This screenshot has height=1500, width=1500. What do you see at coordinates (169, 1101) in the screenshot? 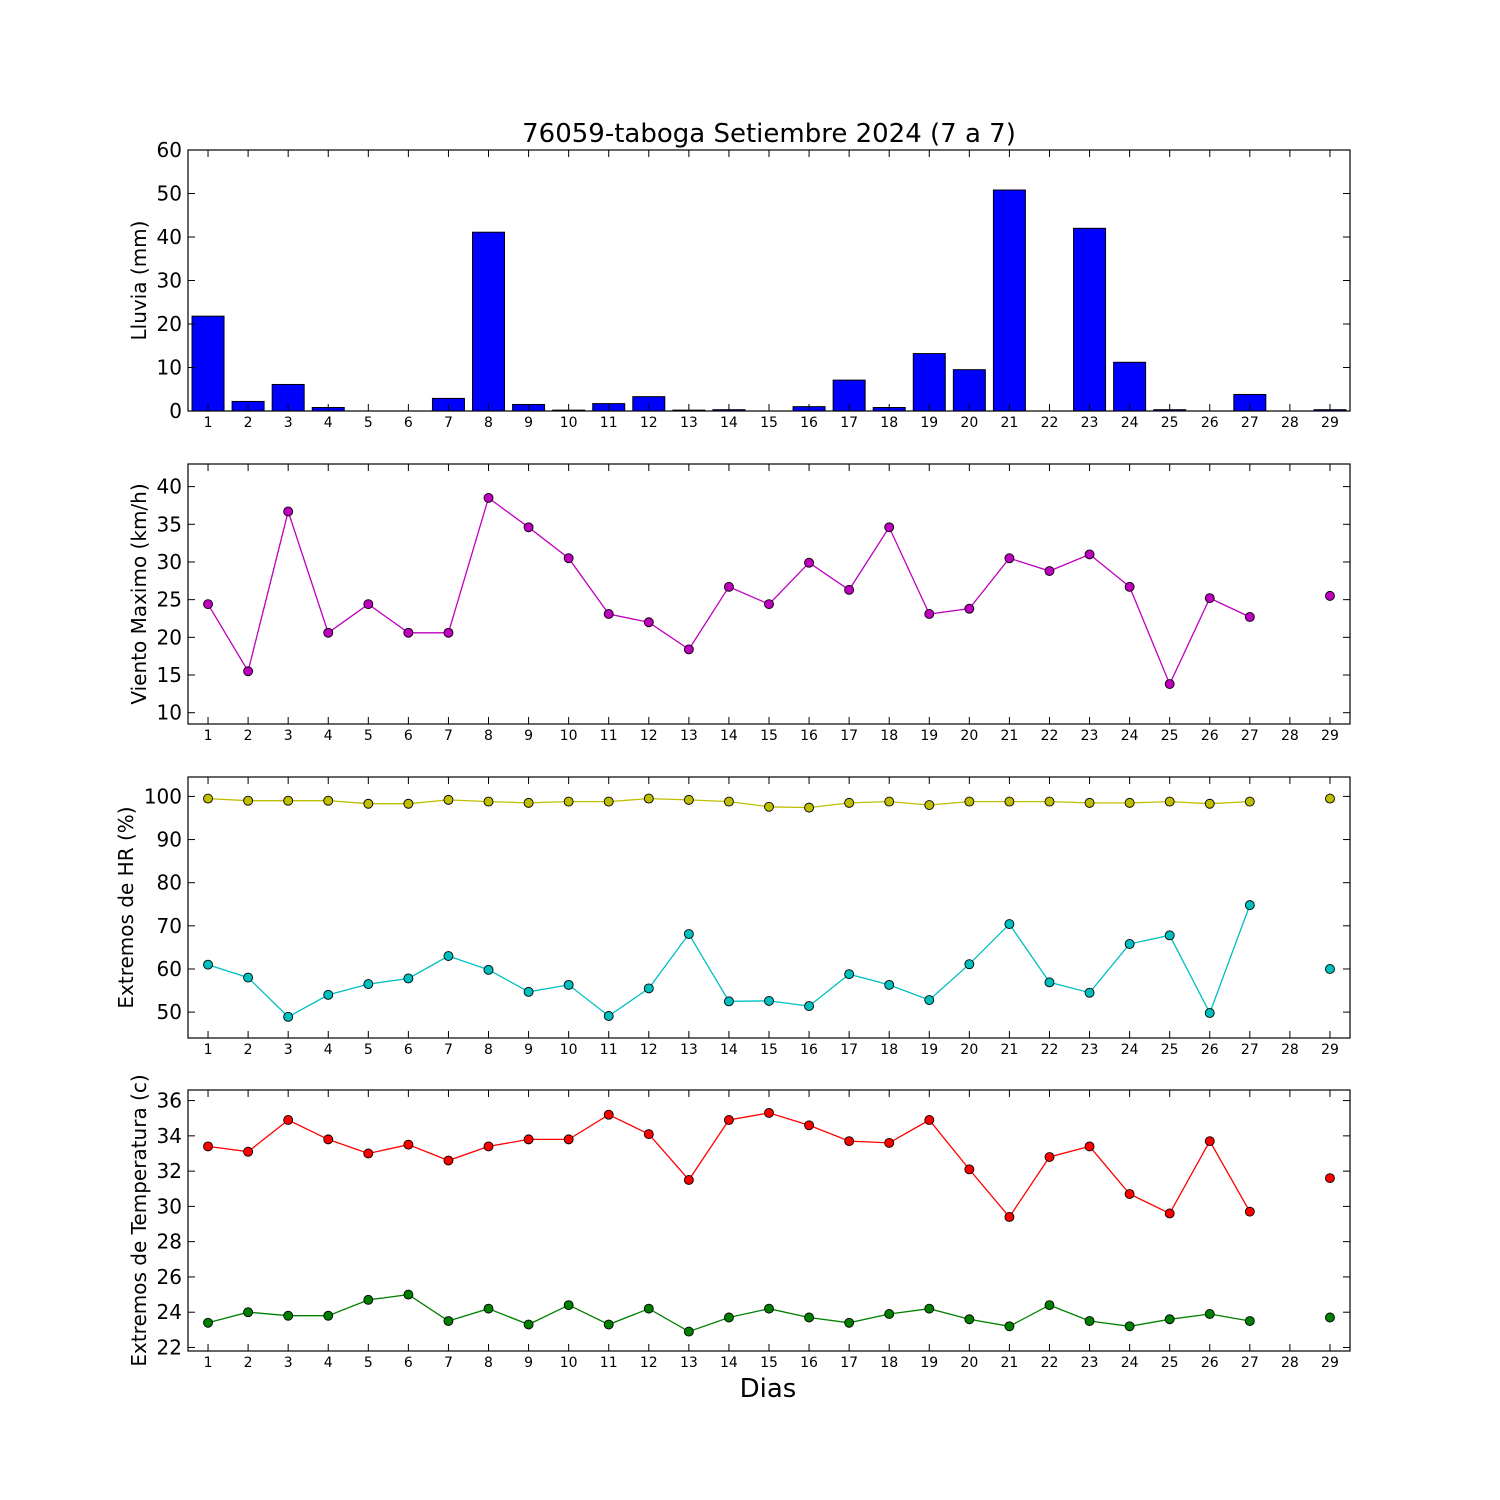
I see `ytick-label-36: 36` at bounding box center [169, 1101].